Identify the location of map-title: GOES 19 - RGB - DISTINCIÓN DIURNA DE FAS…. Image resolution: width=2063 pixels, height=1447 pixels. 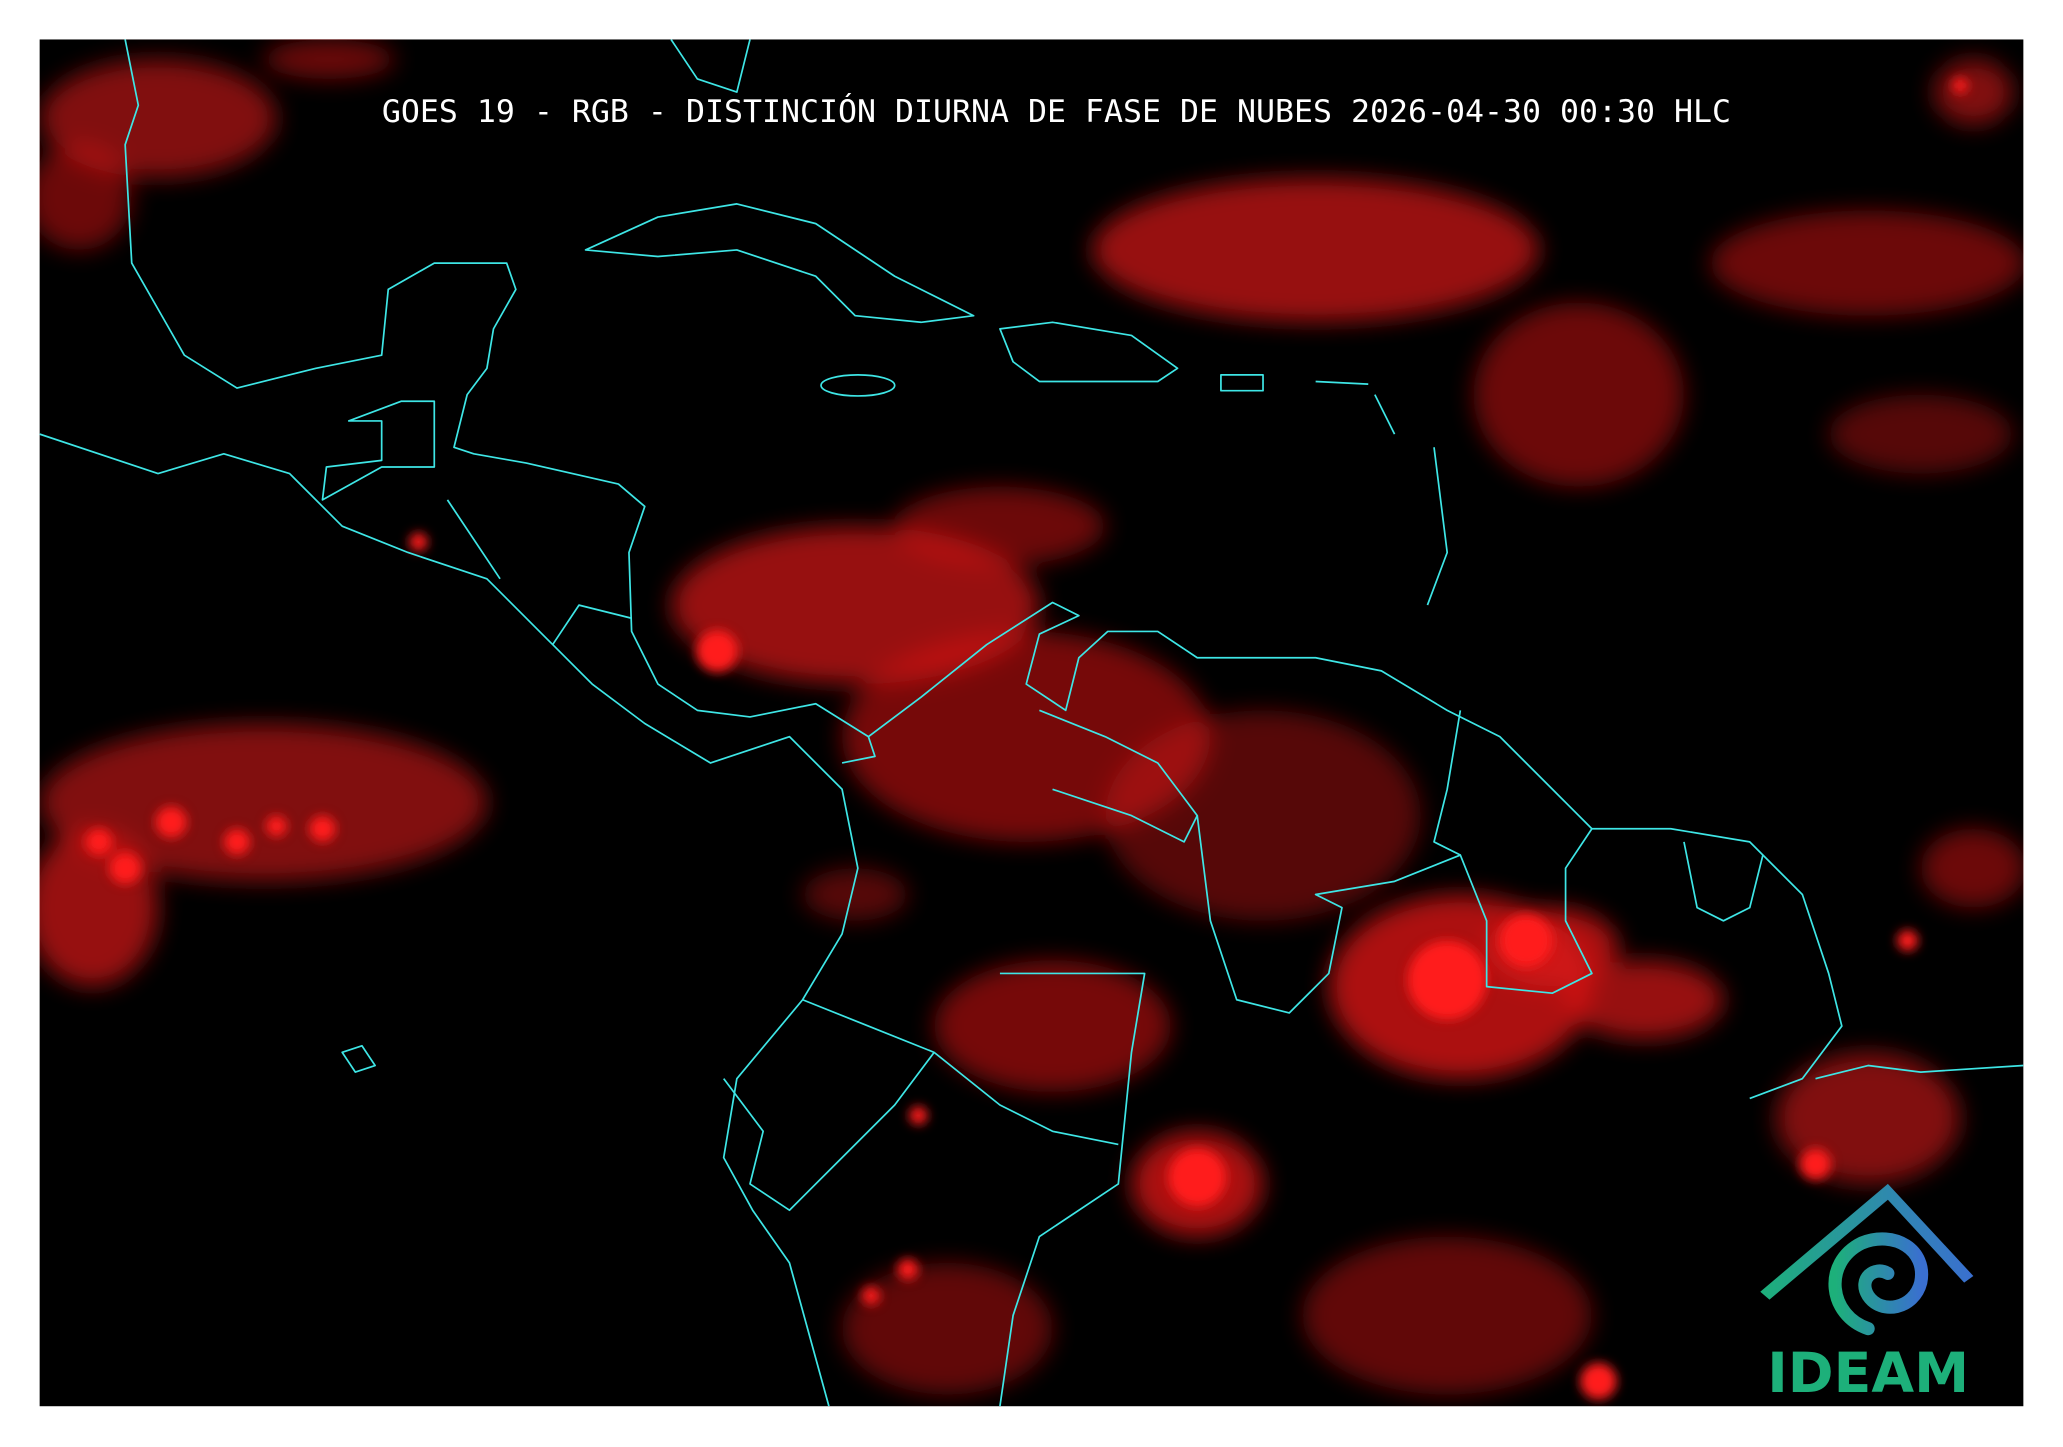
(1056, 110).